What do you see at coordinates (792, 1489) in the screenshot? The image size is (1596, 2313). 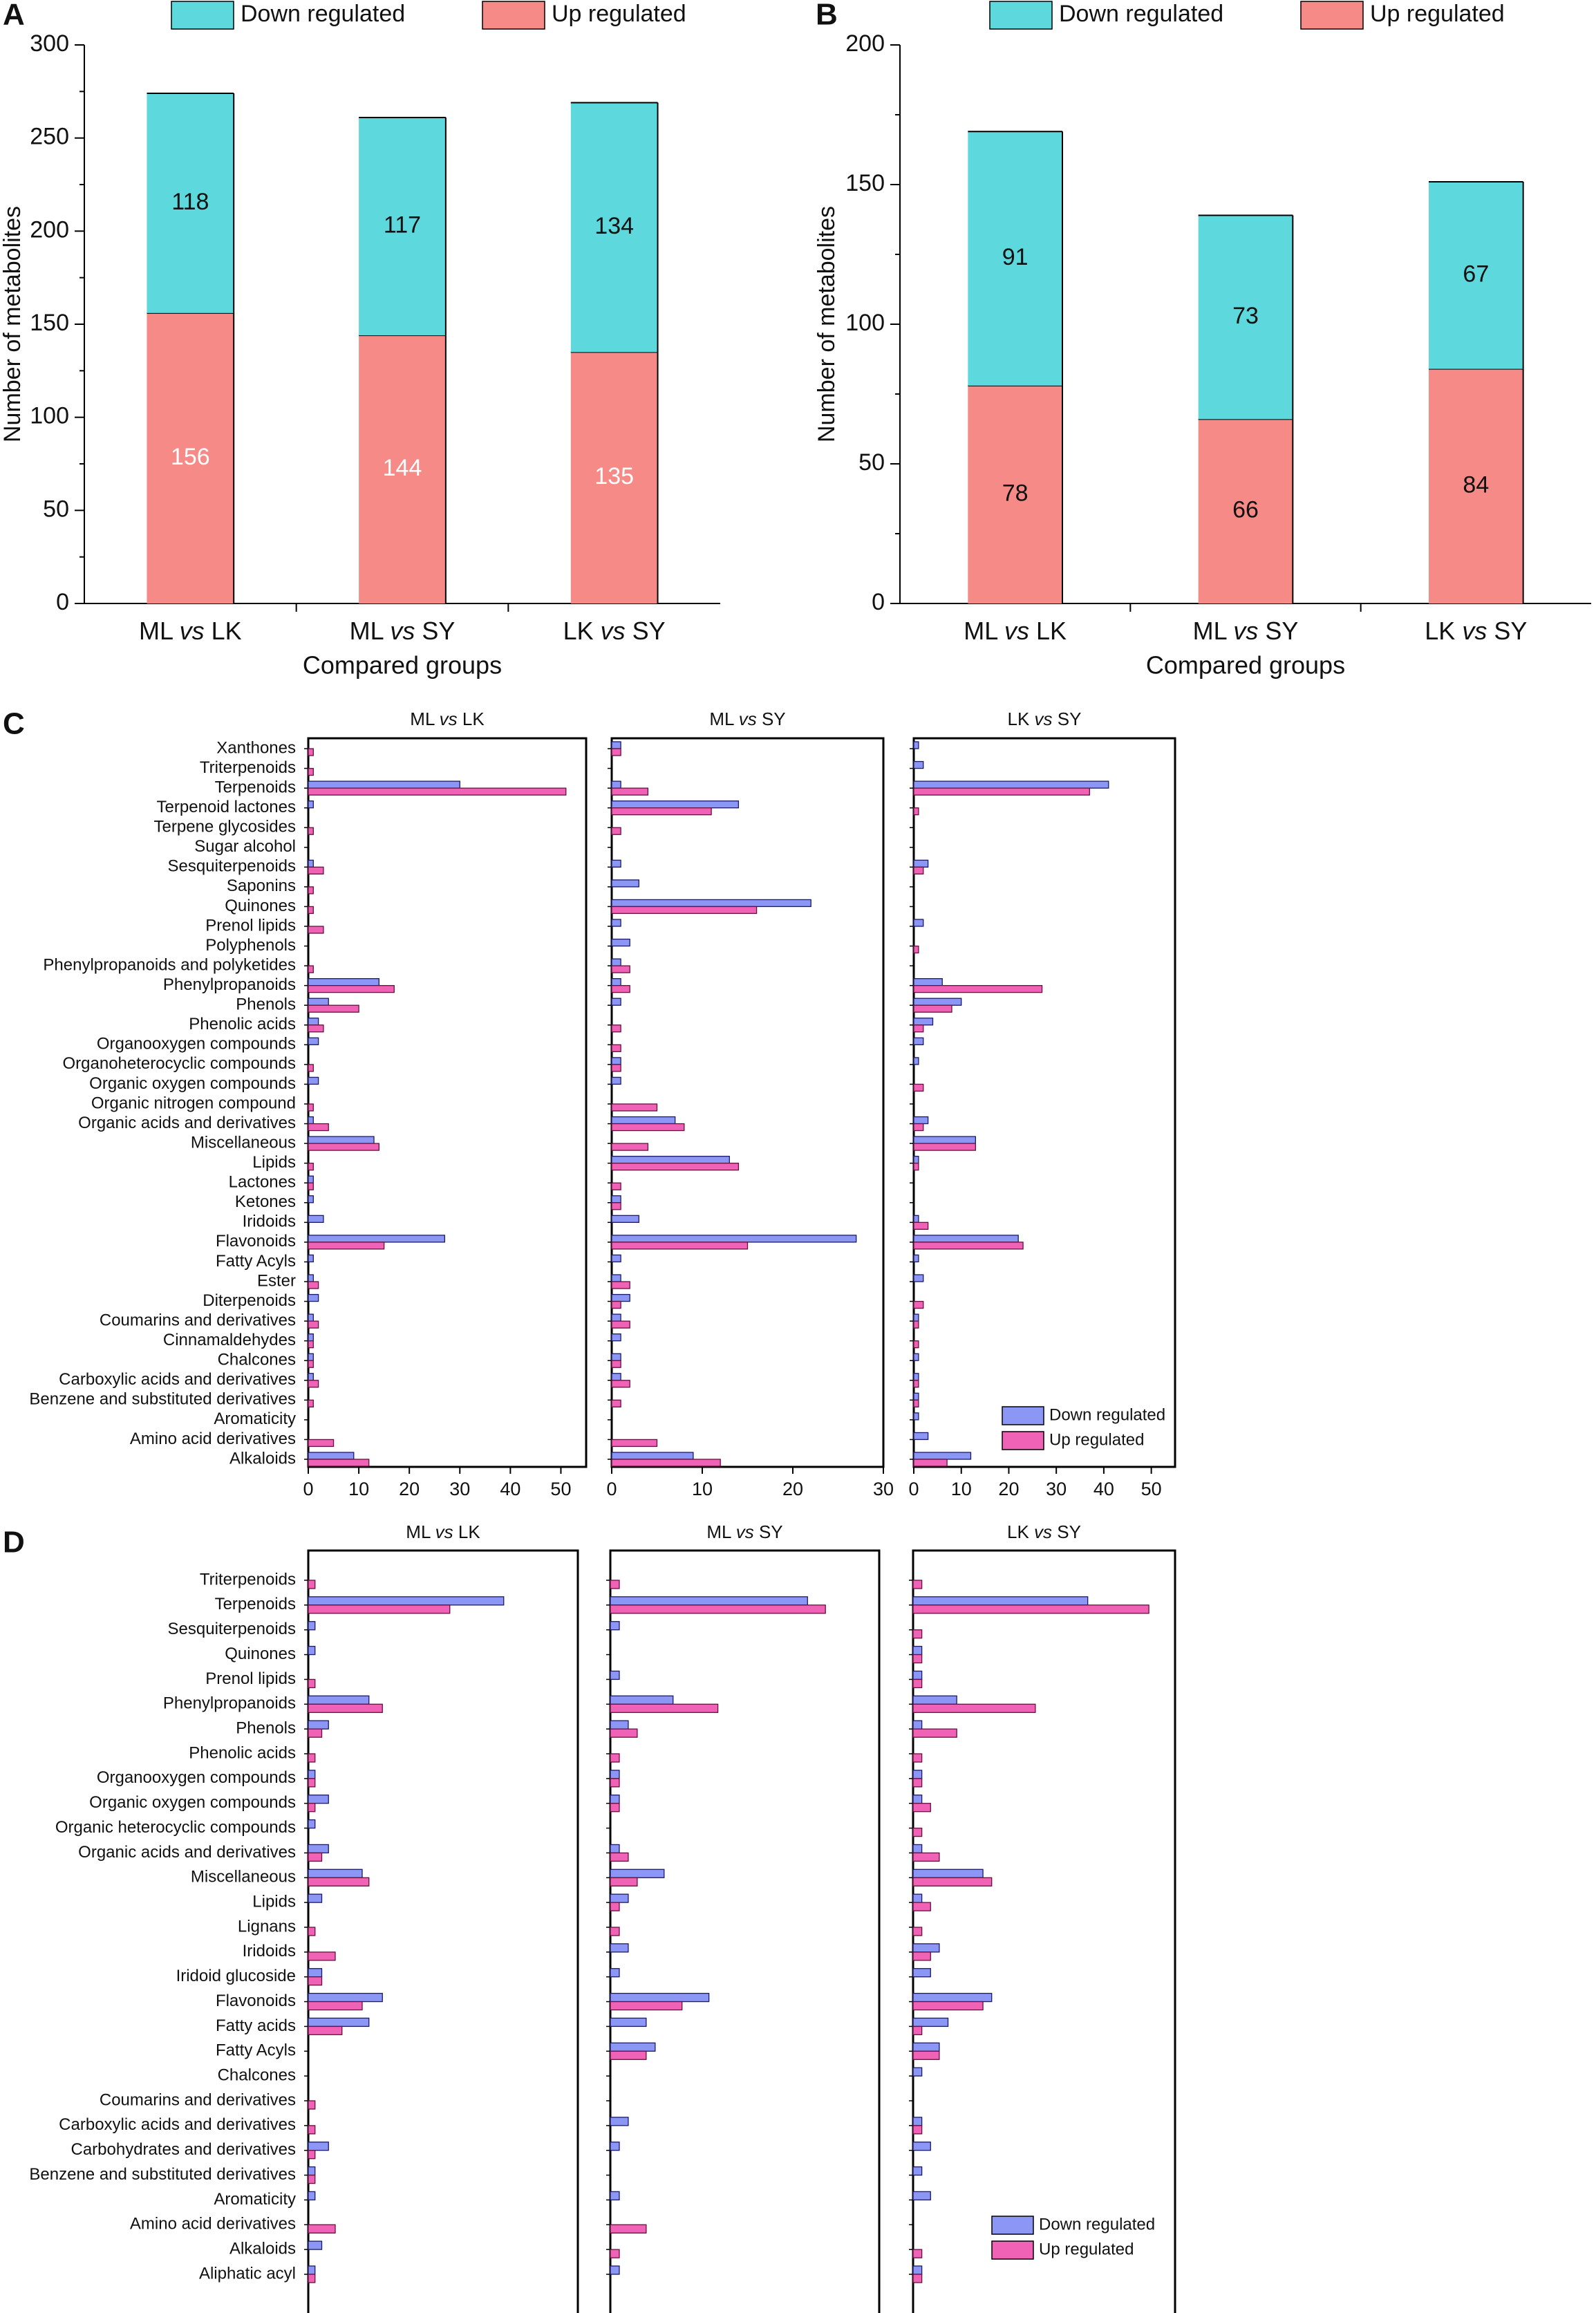 I see `x-tick-label: 20` at bounding box center [792, 1489].